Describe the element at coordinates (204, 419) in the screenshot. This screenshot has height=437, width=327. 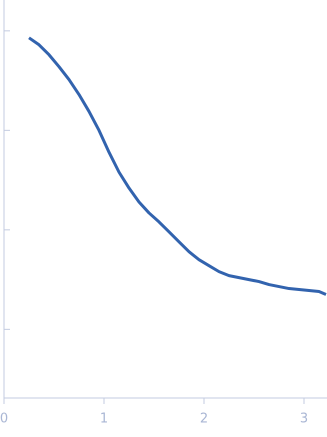
I see `x-tick-label: 2` at that location.